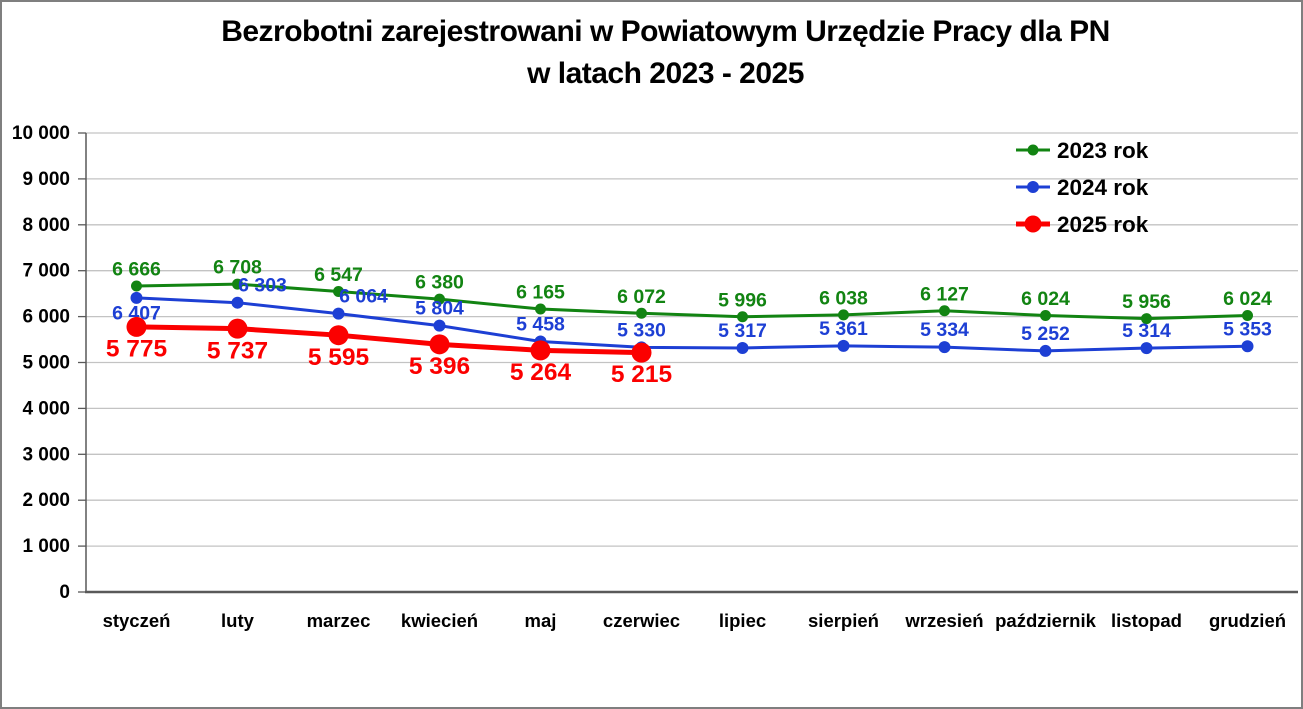  I want to click on legend-item-label: 2024 rok, so click(1103, 187).